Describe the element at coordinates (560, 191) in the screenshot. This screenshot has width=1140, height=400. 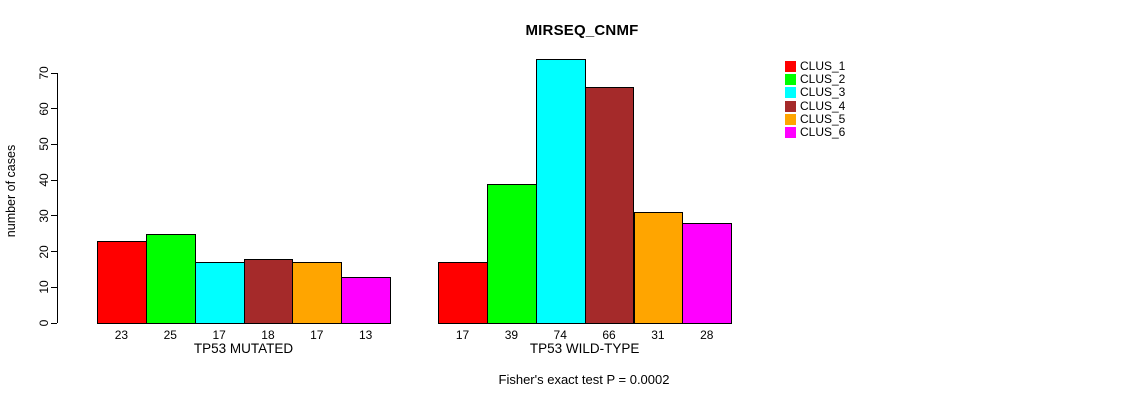
I see `bar-clus-3-tp53-wild-type` at that location.